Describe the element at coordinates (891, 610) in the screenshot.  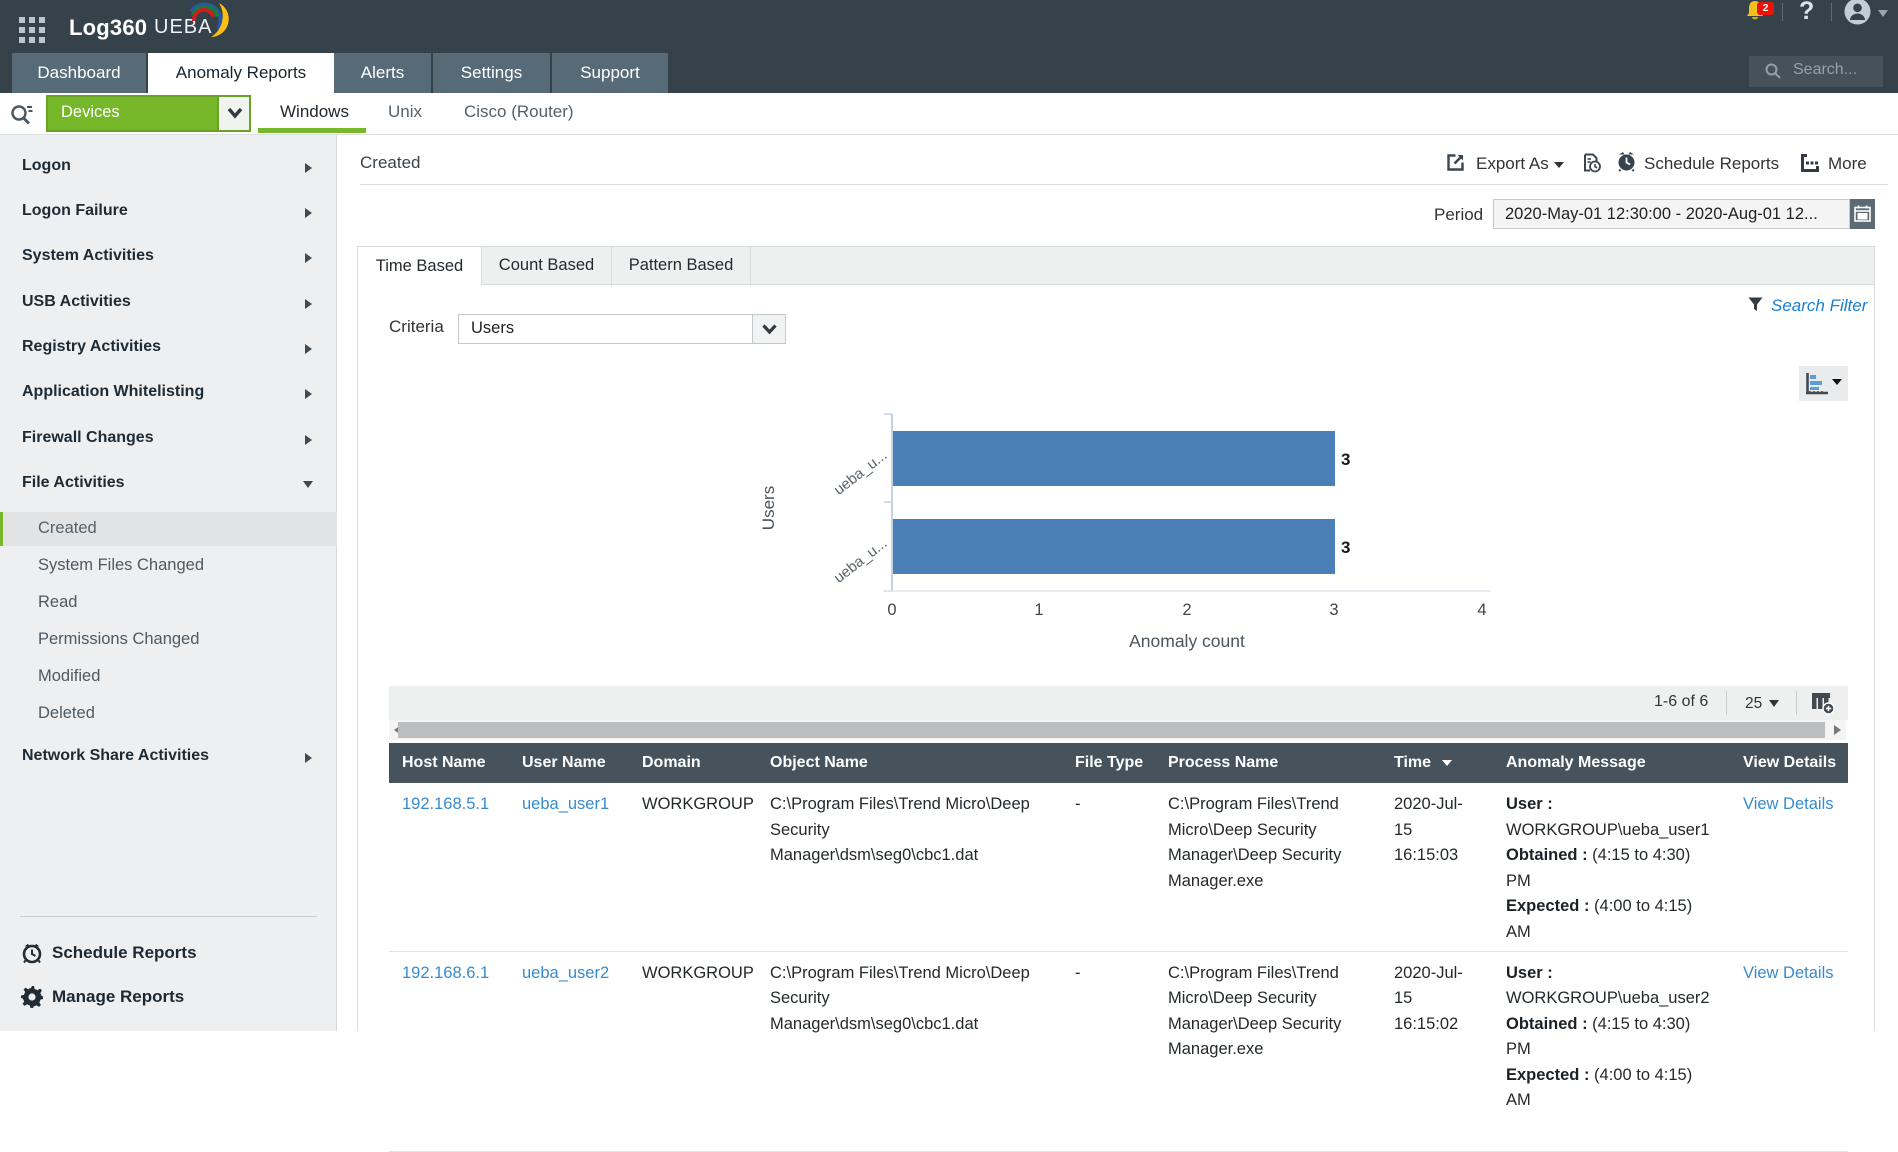
I see `svg-text: 0` at that location.